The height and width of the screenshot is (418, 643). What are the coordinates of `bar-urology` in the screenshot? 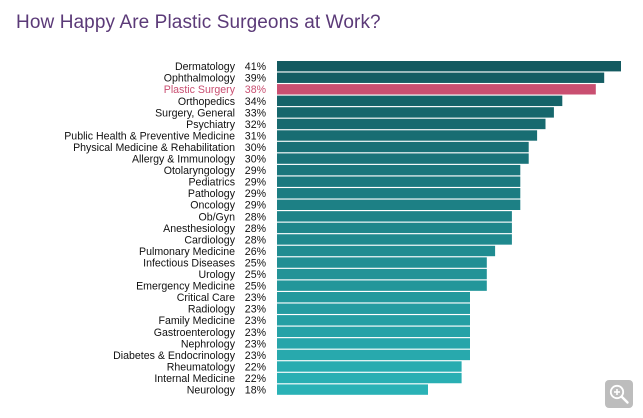 It's located at (382, 274).